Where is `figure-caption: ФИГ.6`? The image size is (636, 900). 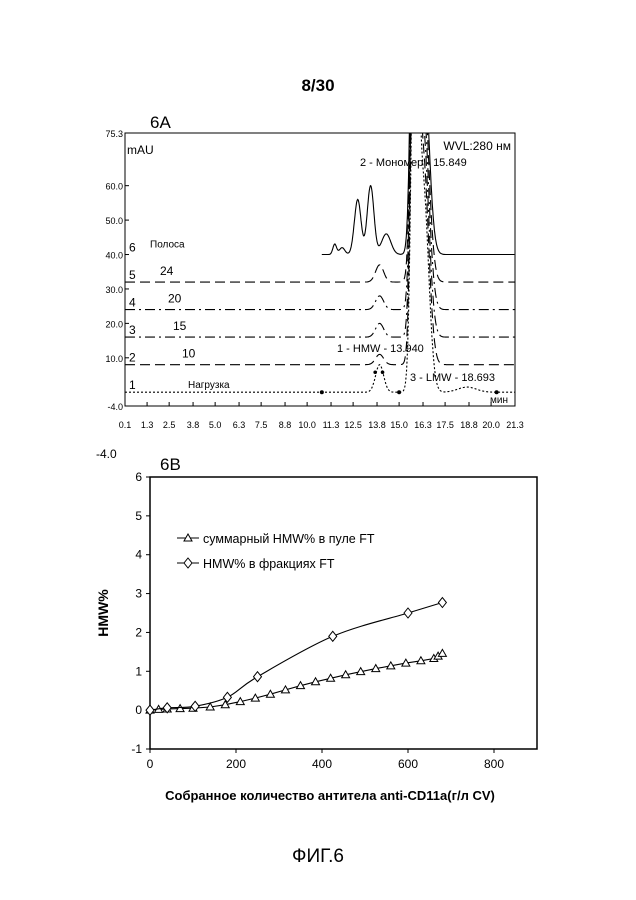 figure-caption: ФИГ.6 is located at coordinates (318, 856).